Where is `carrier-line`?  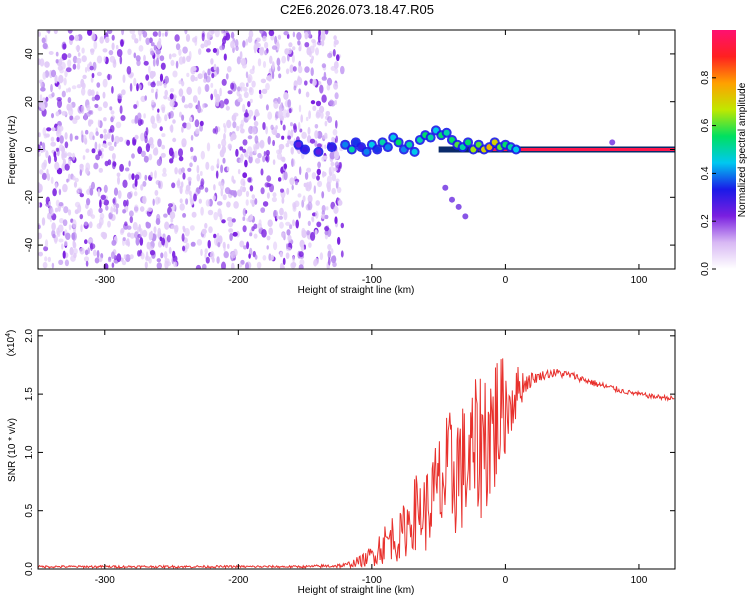 carrier-line is located at coordinates (576, 149).